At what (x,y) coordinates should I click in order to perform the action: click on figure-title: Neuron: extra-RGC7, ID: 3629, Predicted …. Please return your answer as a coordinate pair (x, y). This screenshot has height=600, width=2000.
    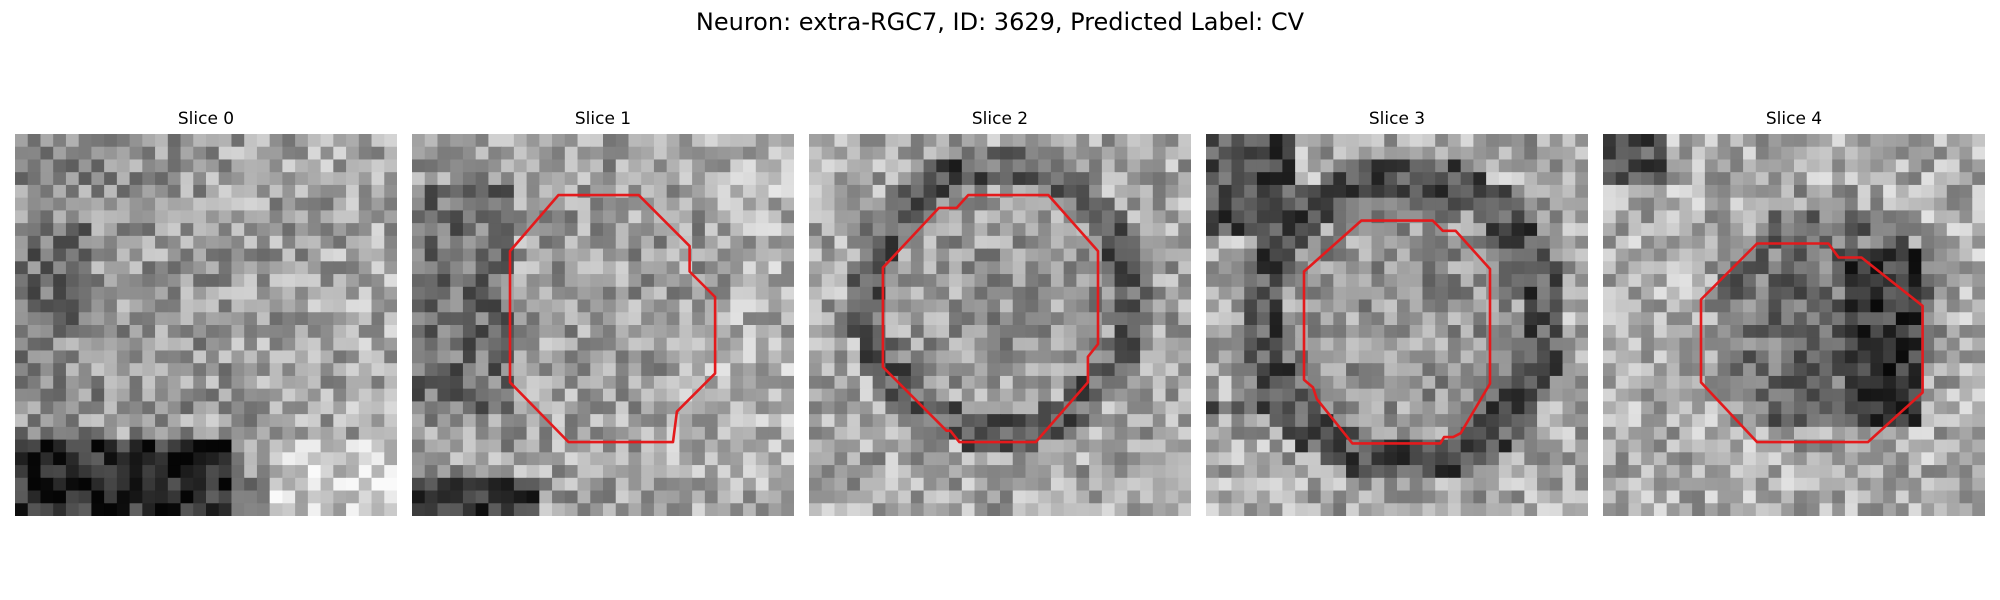
    Looking at the image, I should click on (1000, 22).